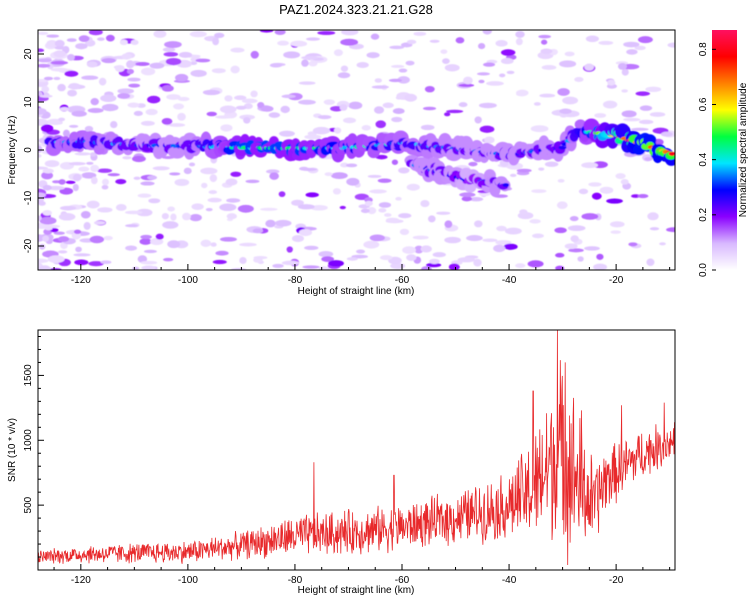  Describe the element at coordinates (28, 440) in the screenshot. I see `y-tick-label: 1000` at that location.